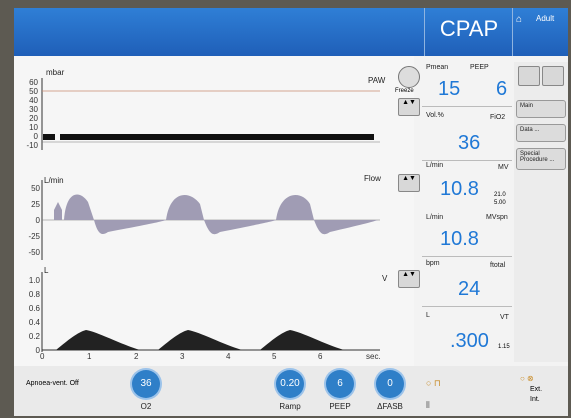 This screenshot has width=571, height=418. Describe the element at coordinates (497, 217) in the screenshot. I see `mvspn-label: MVspn` at that location.